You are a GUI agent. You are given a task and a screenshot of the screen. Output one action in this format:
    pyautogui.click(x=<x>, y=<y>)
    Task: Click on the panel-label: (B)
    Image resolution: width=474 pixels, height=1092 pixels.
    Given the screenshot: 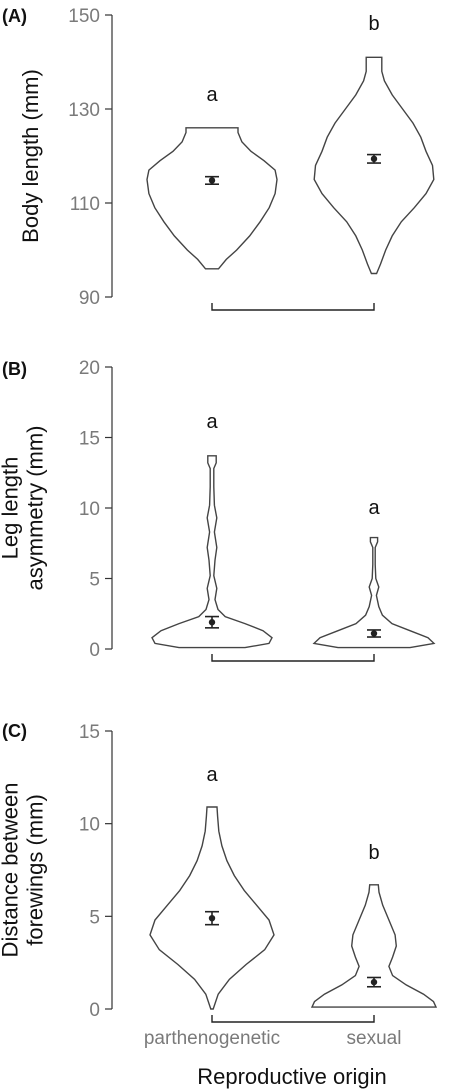 What is the action you would take?
    pyautogui.click(x=14, y=369)
    